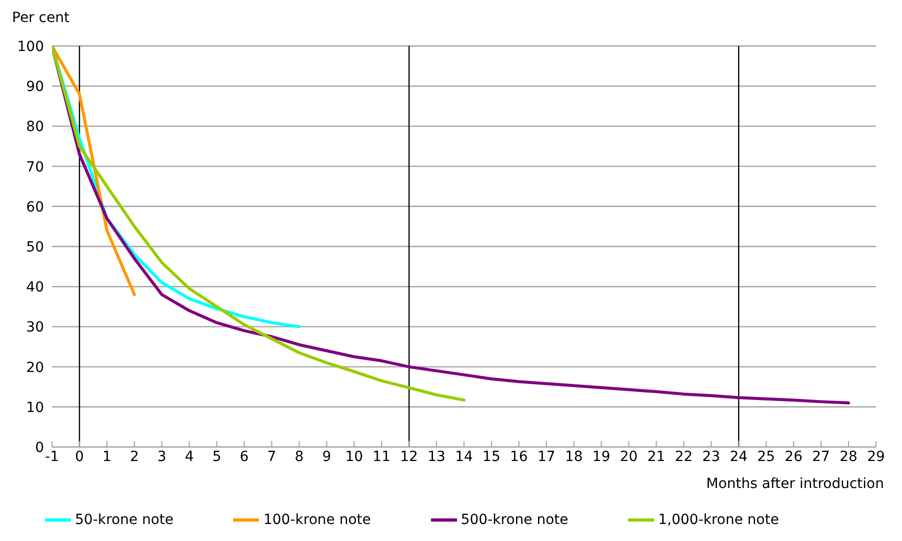 The image size is (902, 541). What do you see at coordinates (317, 520) in the screenshot?
I see `legend-label: 100-krone note` at bounding box center [317, 520].